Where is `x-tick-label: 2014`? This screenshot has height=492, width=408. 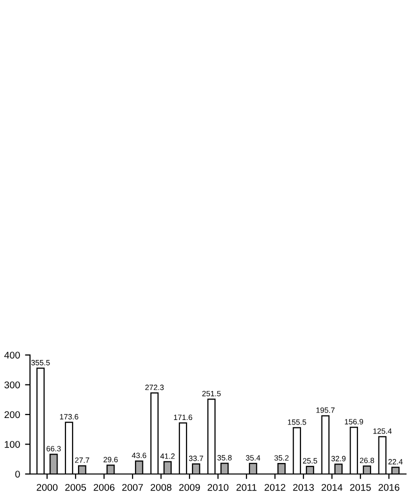
x-tick-label: 2014 is located at coordinates (332, 487).